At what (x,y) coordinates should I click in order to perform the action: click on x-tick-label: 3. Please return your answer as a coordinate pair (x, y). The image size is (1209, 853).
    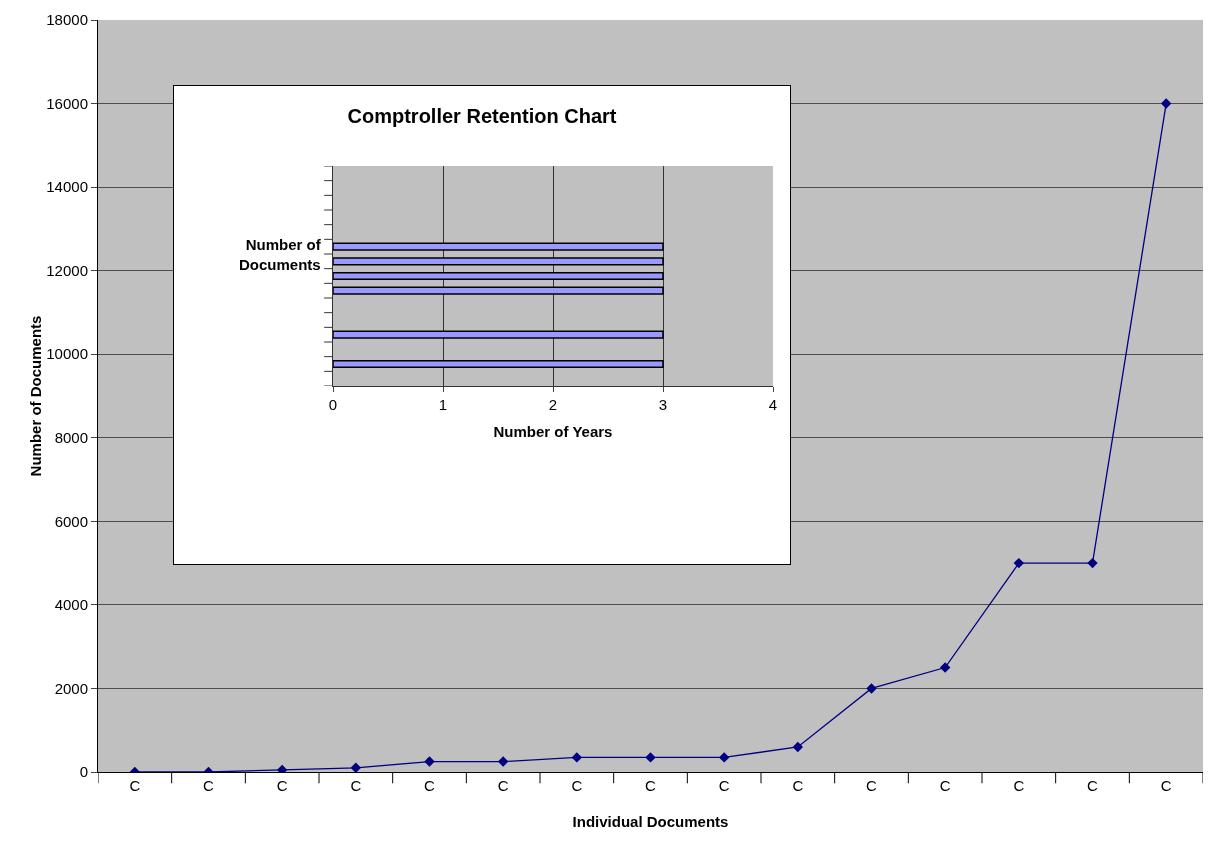
    Looking at the image, I should click on (663, 404).